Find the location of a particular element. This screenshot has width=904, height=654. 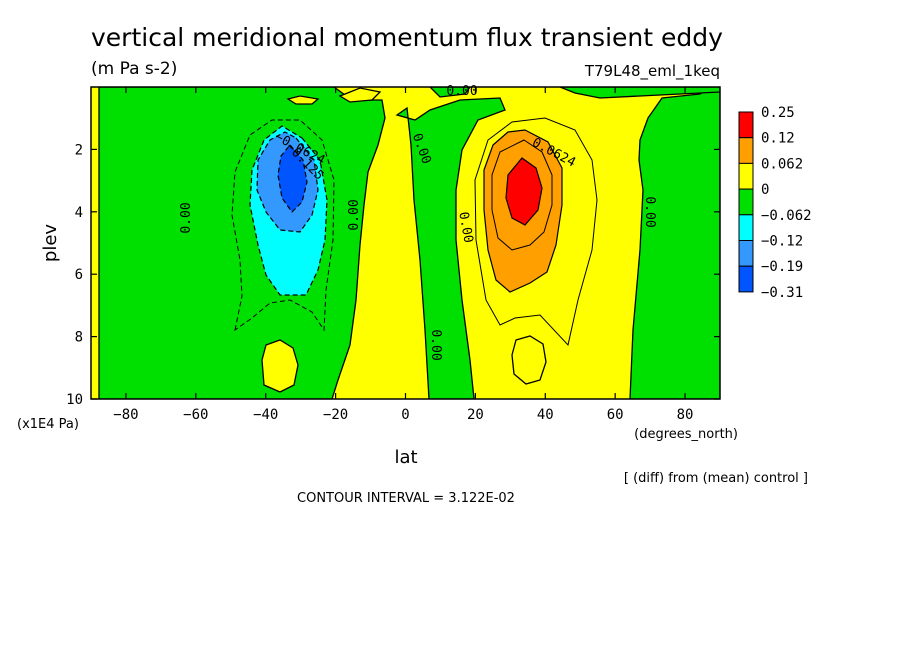

colorbar-label: −0.31 is located at coordinates (782, 293).